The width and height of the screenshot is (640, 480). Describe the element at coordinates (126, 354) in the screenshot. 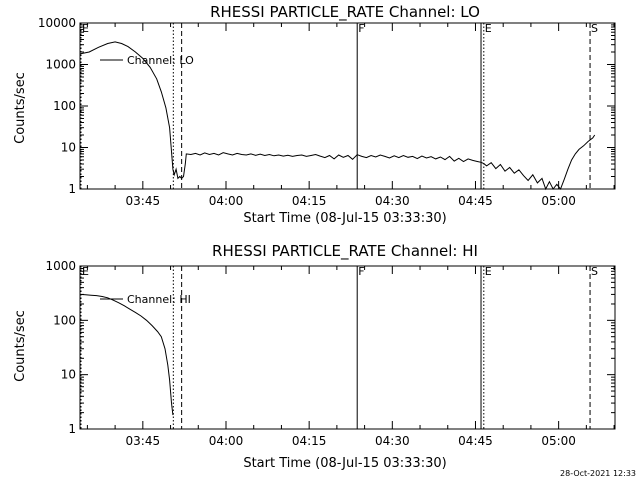

I see `series-line` at that location.